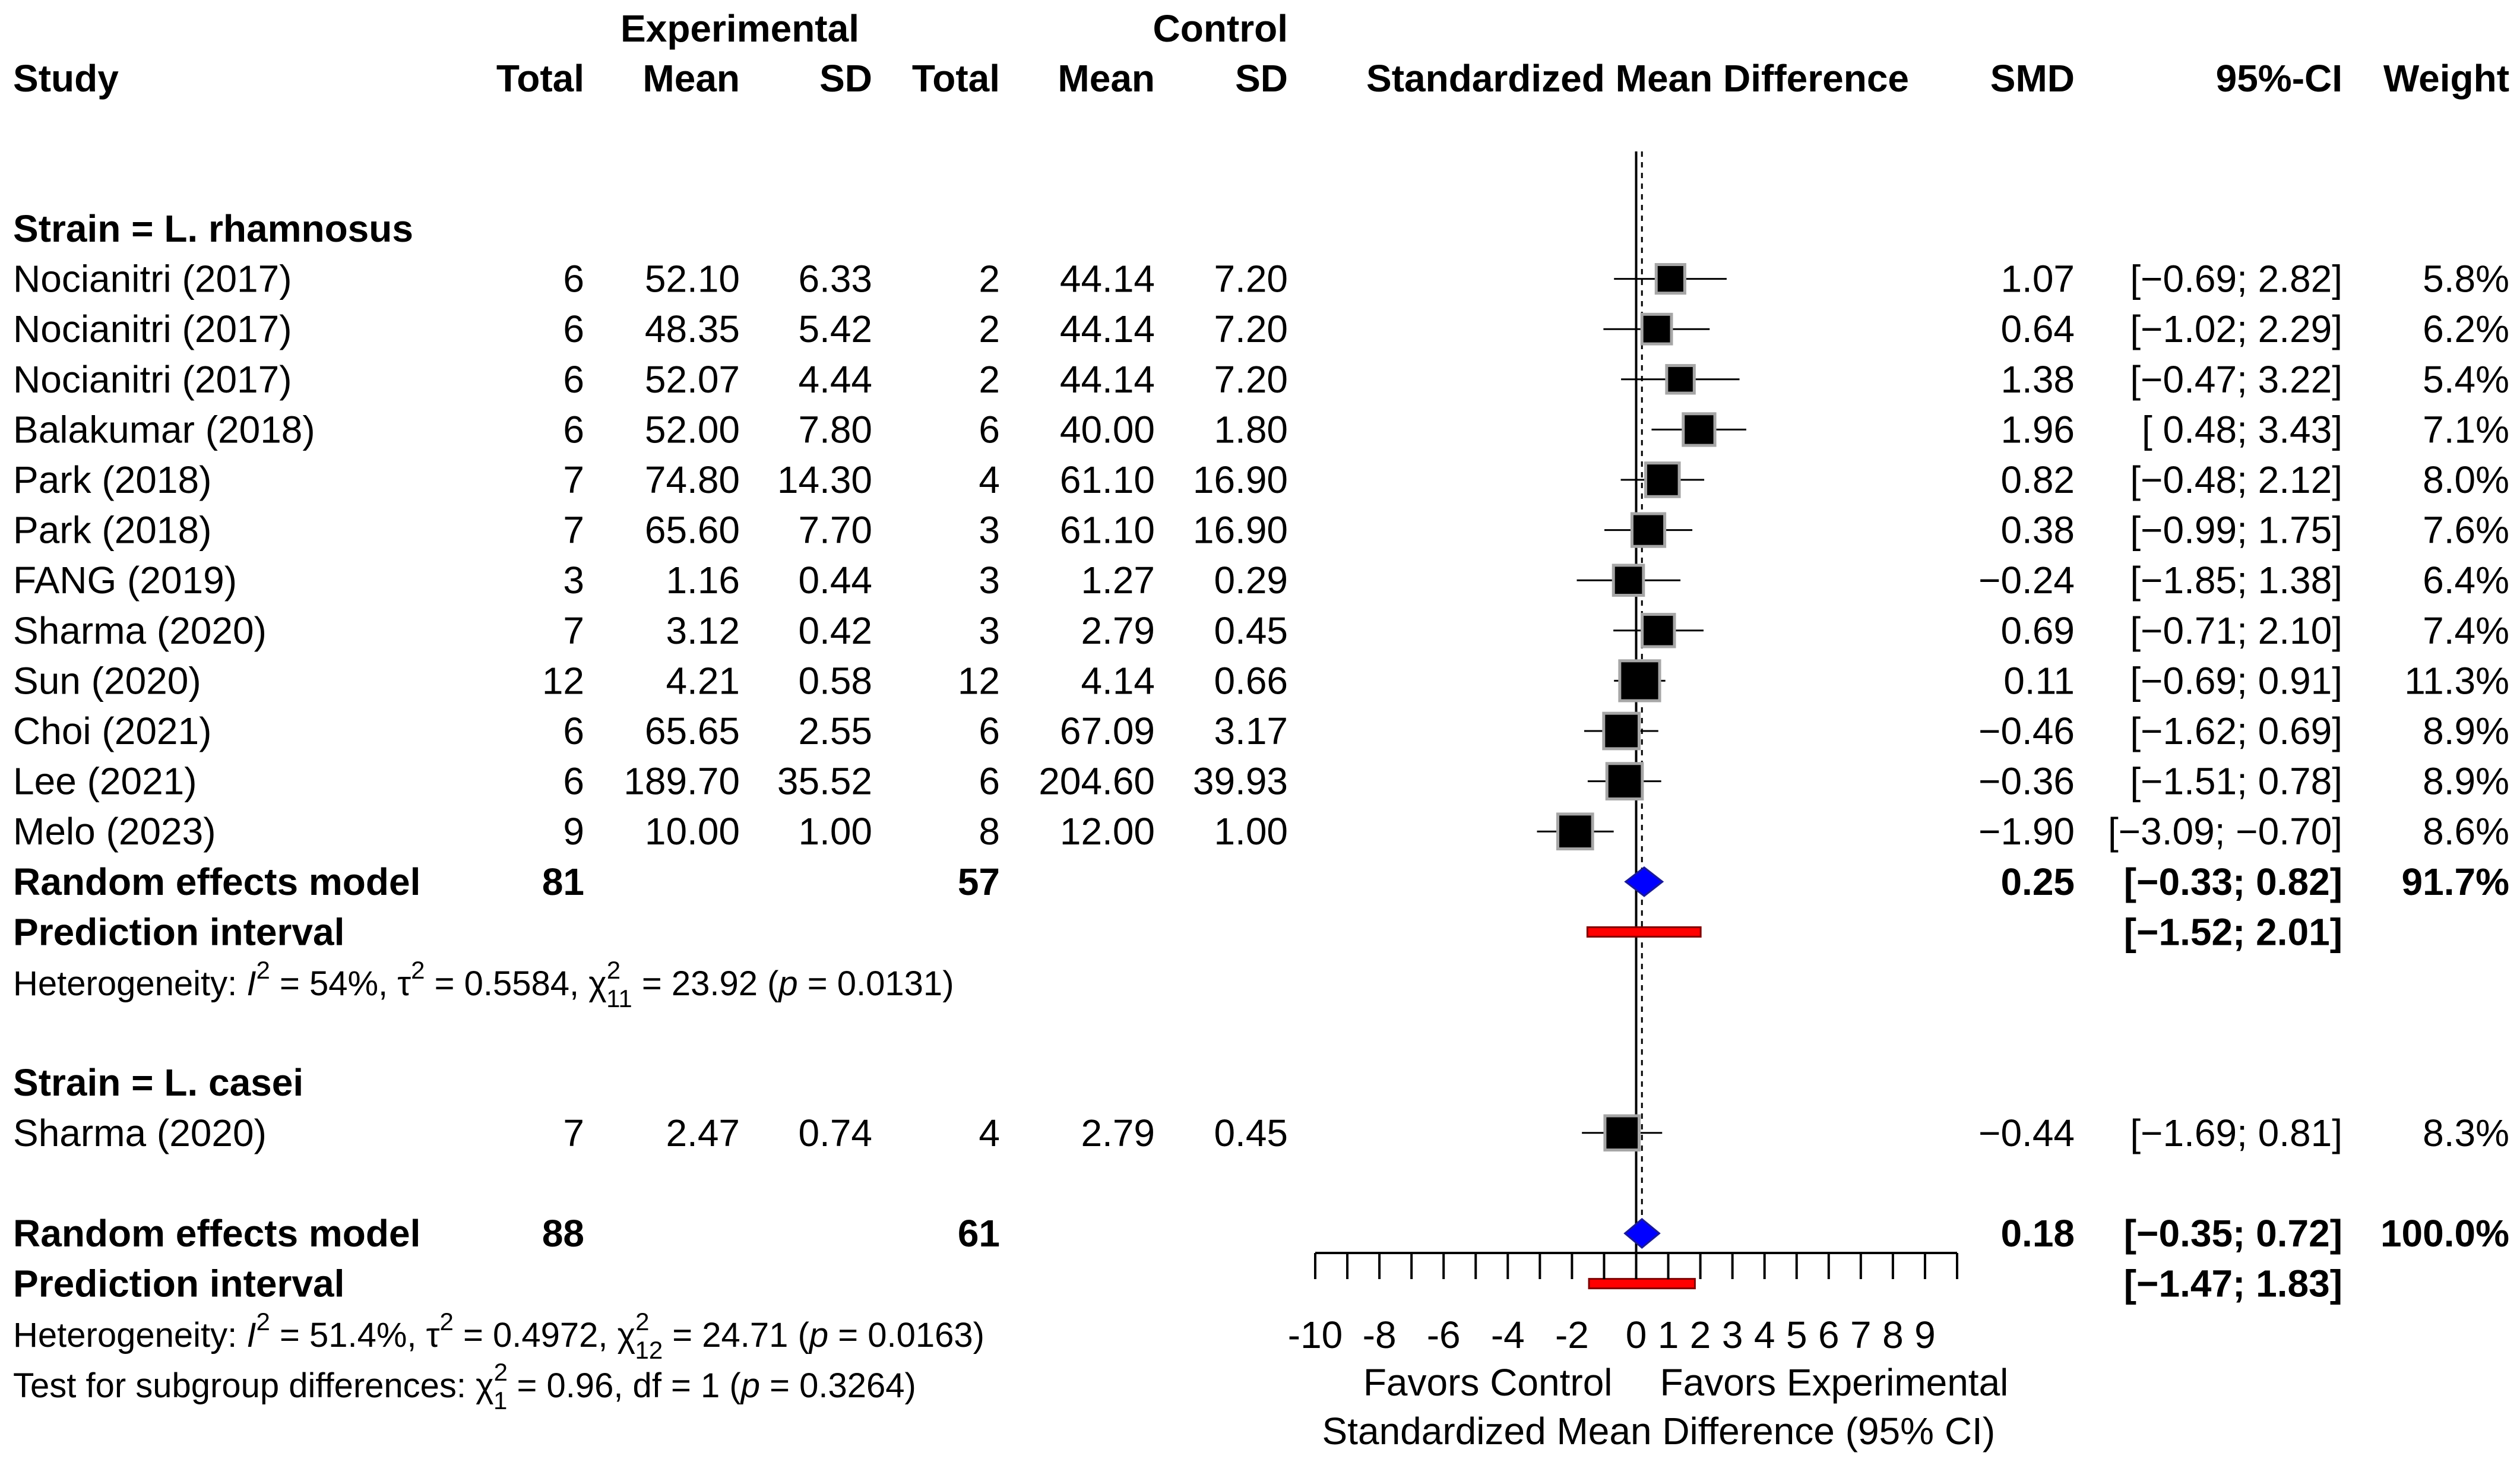 This screenshot has width=2520, height=1462. Describe the element at coordinates (2466, 430) in the screenshot. I see `weight-value: 7.1%` at that location.